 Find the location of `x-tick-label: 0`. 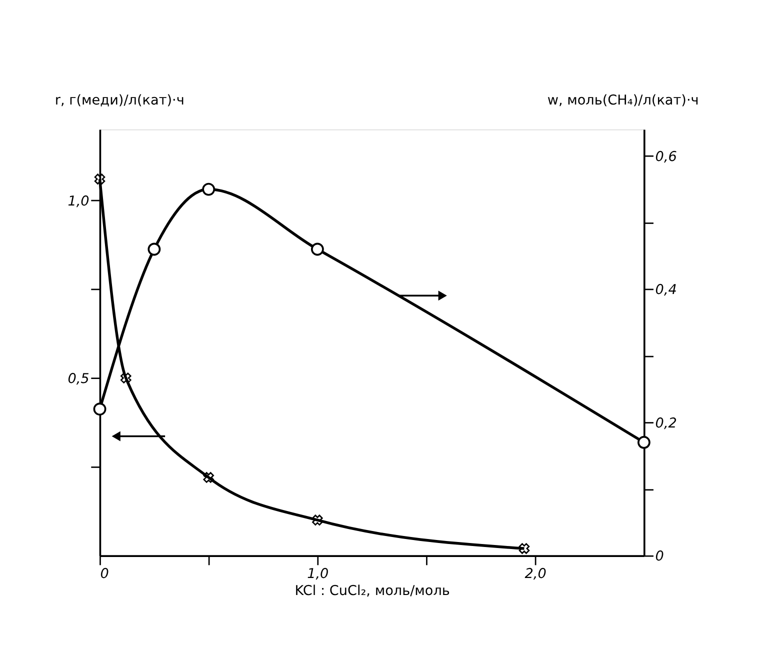

x-tick-label: 0 is located at coordinates (104, 574).